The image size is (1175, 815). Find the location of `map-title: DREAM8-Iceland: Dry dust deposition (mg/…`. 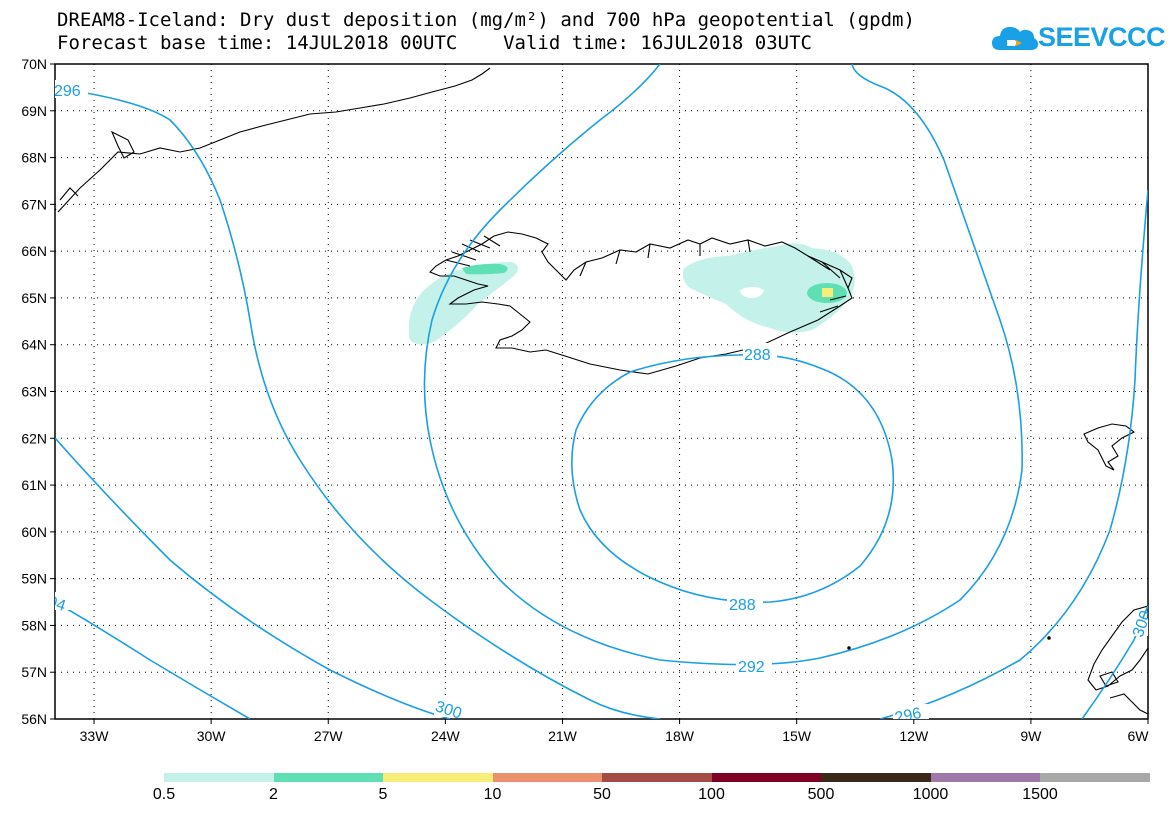

map-title: DREAM8-Iceland: Dry dust deposition (mg/… is located at coordinates (486, 20).